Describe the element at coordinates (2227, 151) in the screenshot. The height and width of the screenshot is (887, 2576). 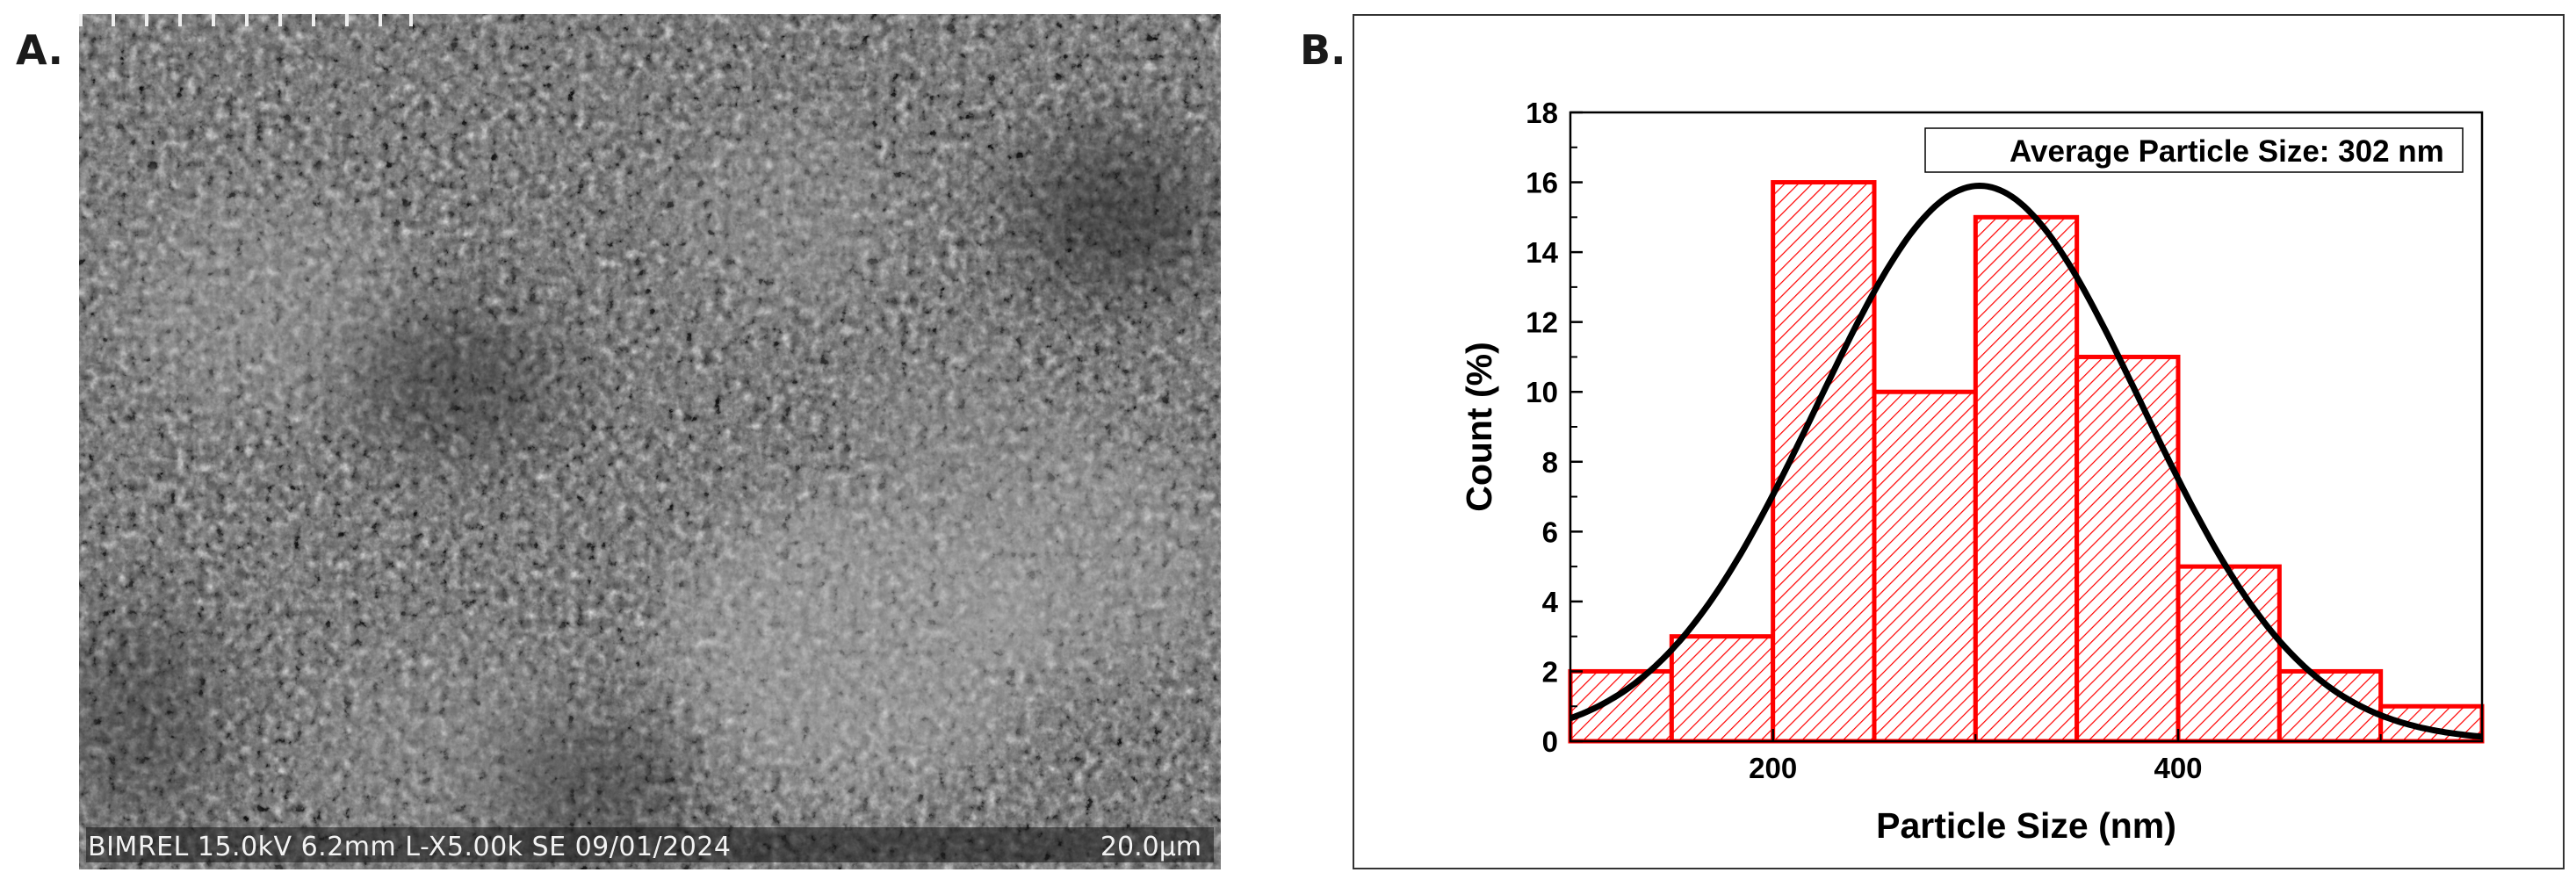
I see `annotation-text: Average Particle Size: 302 nm` at that location.